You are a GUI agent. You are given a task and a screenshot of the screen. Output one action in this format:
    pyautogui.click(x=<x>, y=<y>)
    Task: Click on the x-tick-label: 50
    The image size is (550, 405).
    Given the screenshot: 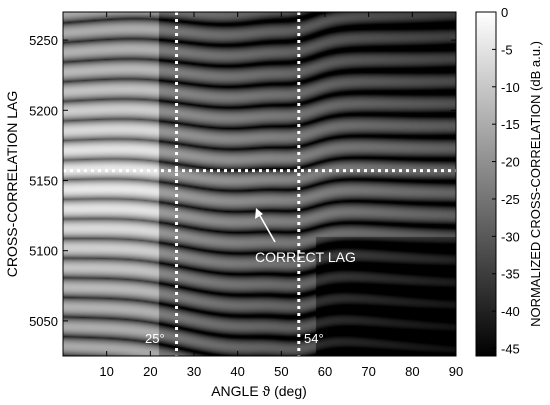 What is the action you would take?
    pyautogui.click(x=281, y=371)
    